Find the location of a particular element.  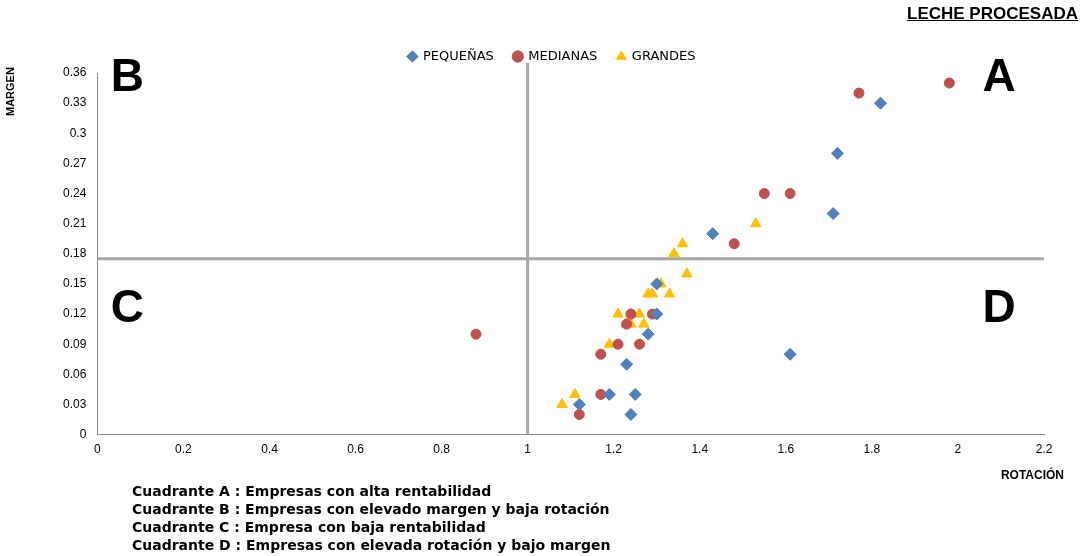

x-tick-label: 0 is located at coordinates (98, 449).